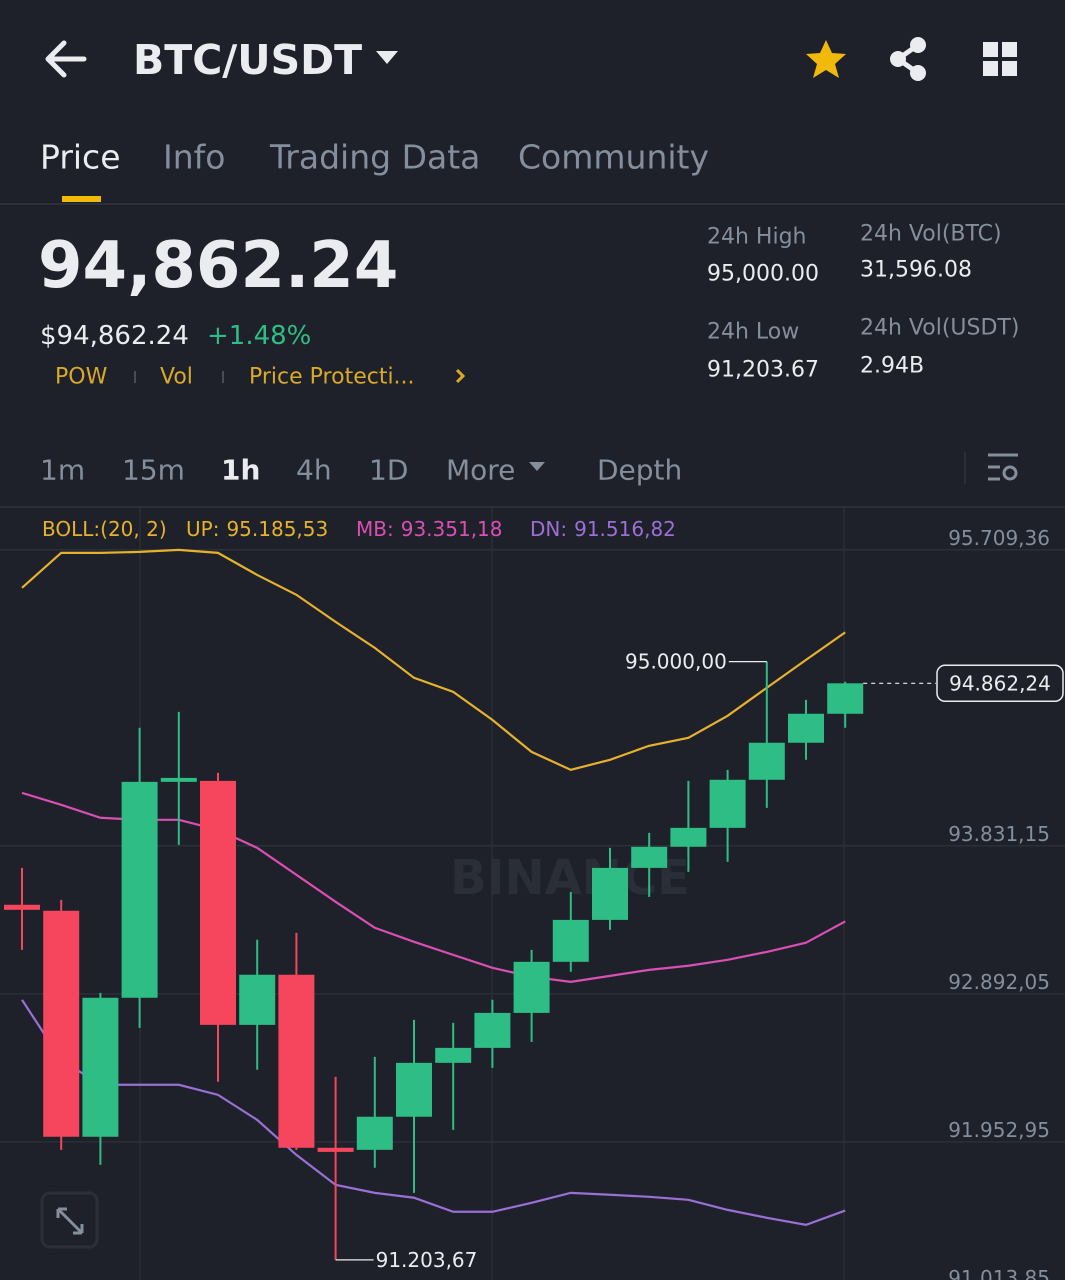  I want to click on interval: 15m, so click(153, 470).